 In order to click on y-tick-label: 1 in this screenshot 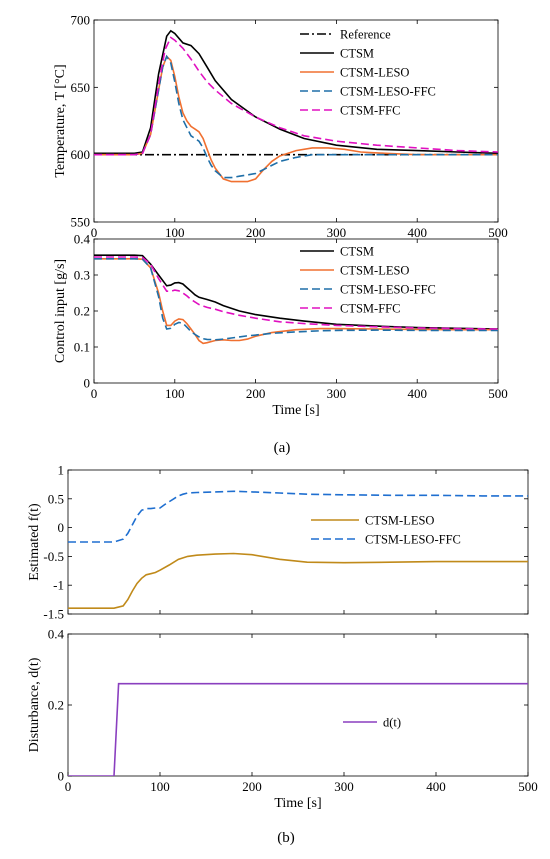, I will do `click(61, 470)`.